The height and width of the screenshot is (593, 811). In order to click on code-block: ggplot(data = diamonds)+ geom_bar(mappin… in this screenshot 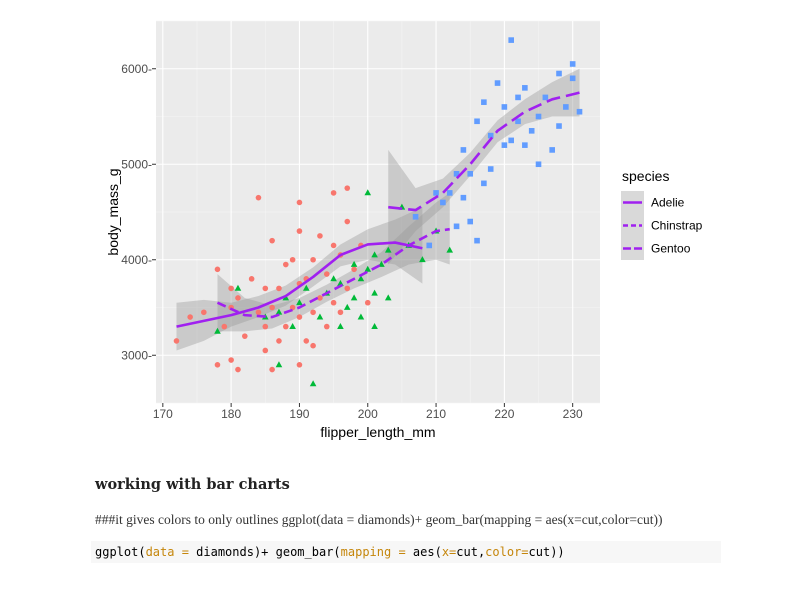, I will do `click(406, 552)`.